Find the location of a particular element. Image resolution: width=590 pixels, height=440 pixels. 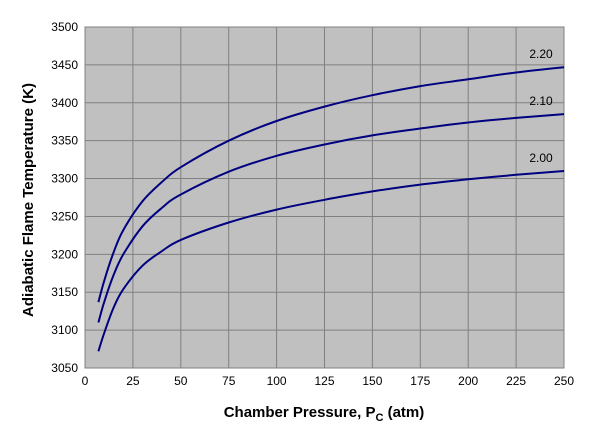

x-tick-labels: 0 25 50 75 100 125 150 175 200 225 250 is located at coordinates (328, 381).